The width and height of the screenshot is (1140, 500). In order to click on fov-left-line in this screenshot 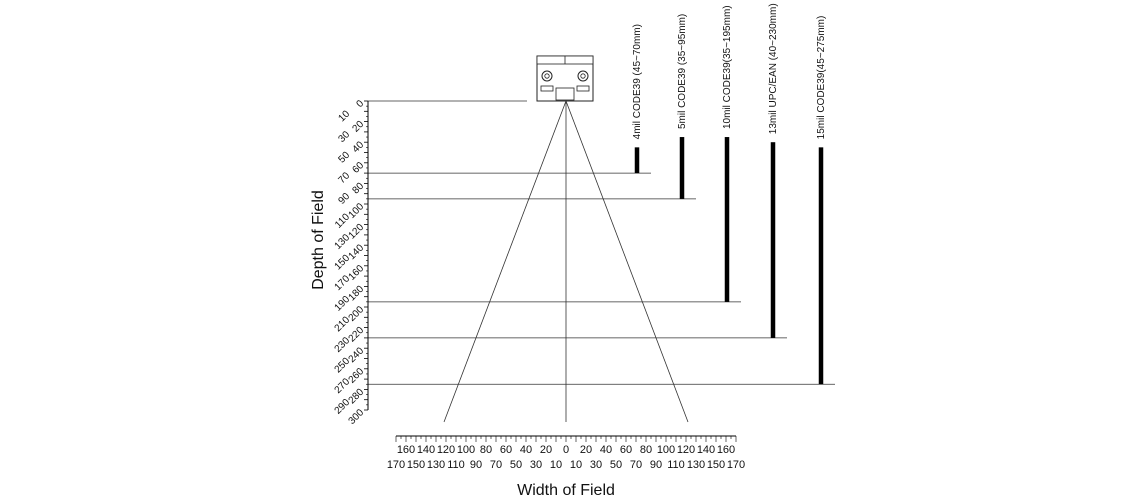, I will do `click(505, 261)`.